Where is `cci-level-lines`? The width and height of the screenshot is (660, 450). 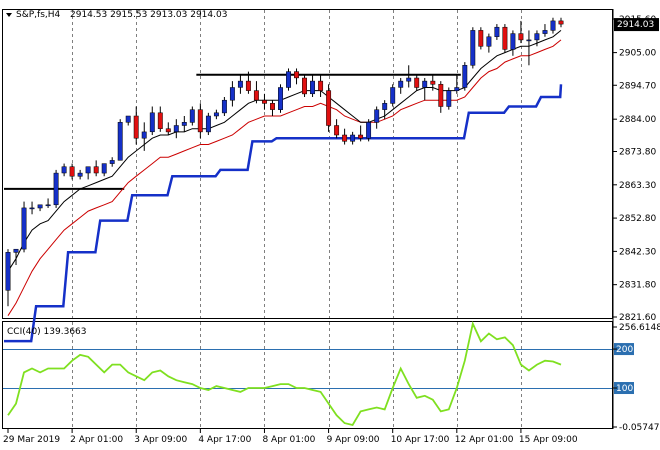 cci-level-lines is located at coordinates (307, 369).